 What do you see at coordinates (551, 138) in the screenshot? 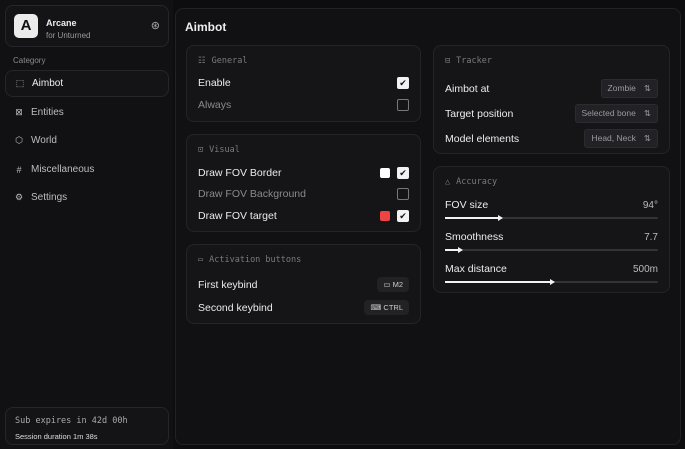
I see `setting-model-elements: Model elements Head, Neck ⇅` at bounding box center [551, 138].